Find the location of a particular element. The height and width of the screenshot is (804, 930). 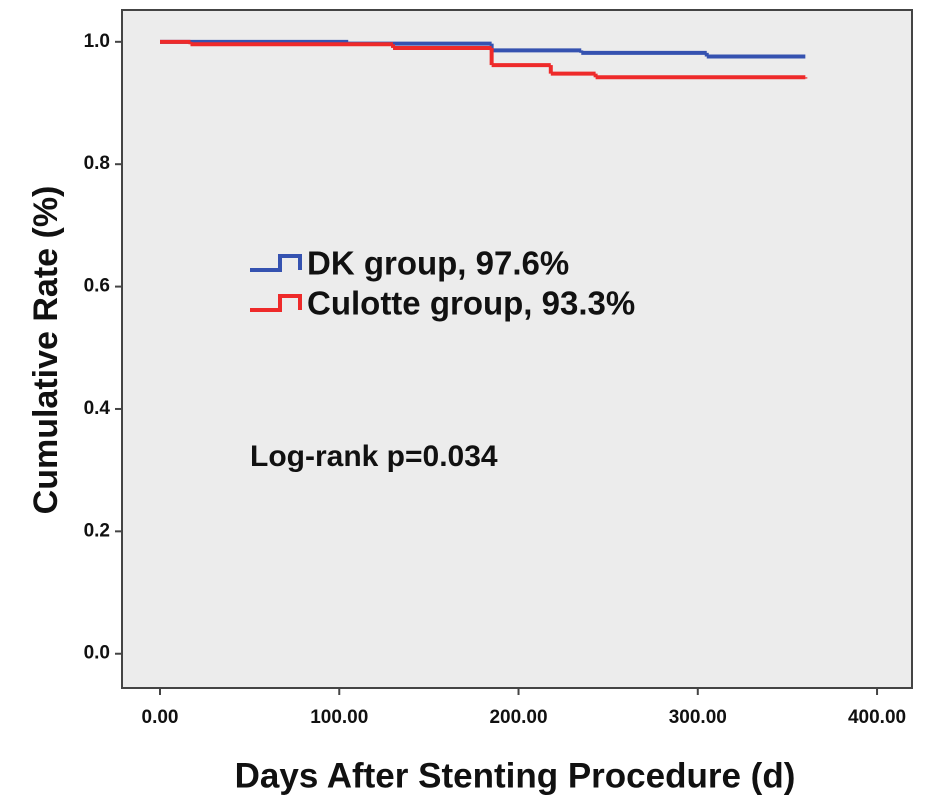

y-tick-label: 0.4 is located at coordinates (97, 408).